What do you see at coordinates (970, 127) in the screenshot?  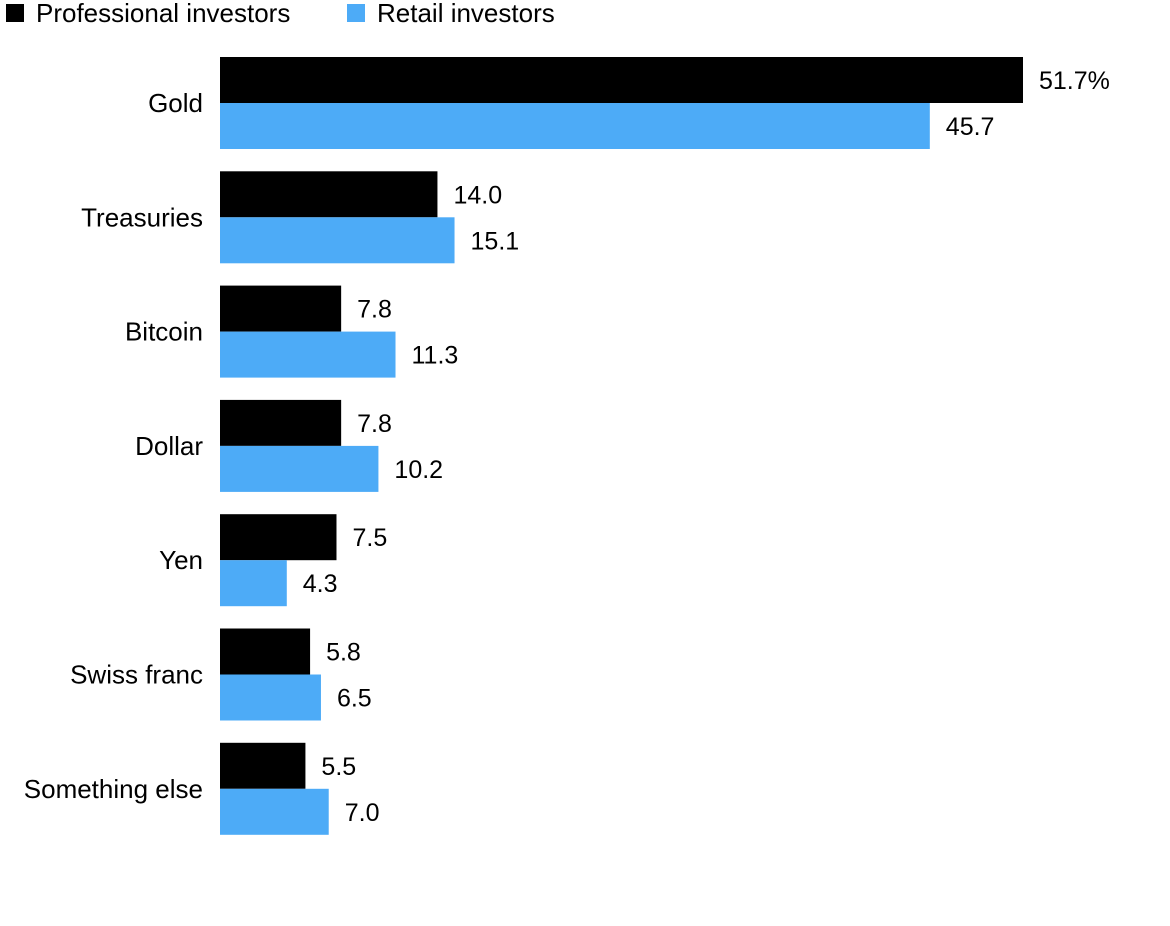 I see `value-label: 45.7` at bounding box center [970, 127].